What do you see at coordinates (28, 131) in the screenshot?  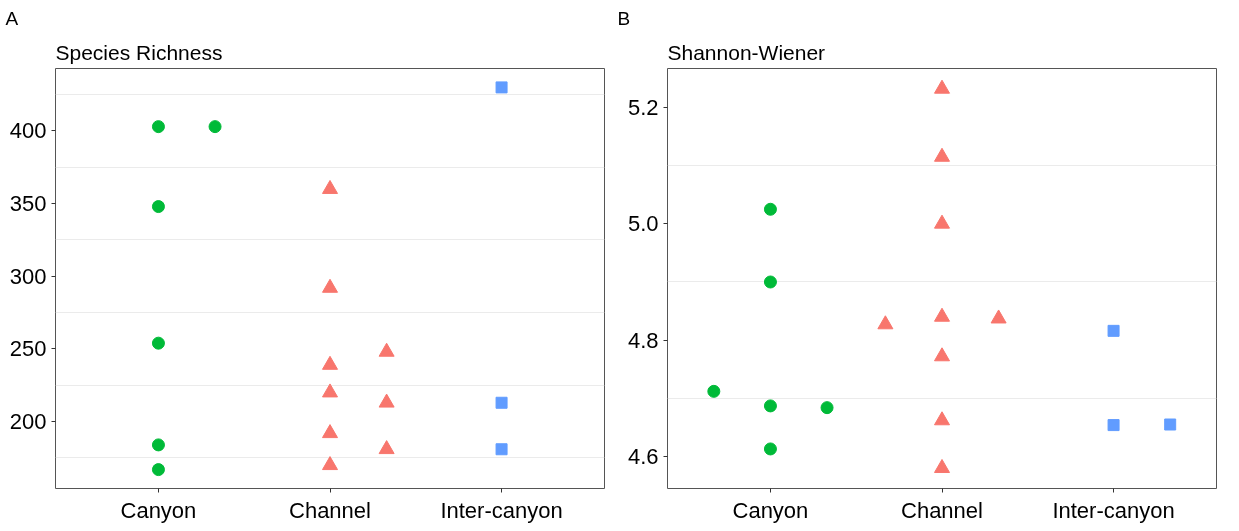 I see `y-tick-label: 400` at bounding box center [28, 131].